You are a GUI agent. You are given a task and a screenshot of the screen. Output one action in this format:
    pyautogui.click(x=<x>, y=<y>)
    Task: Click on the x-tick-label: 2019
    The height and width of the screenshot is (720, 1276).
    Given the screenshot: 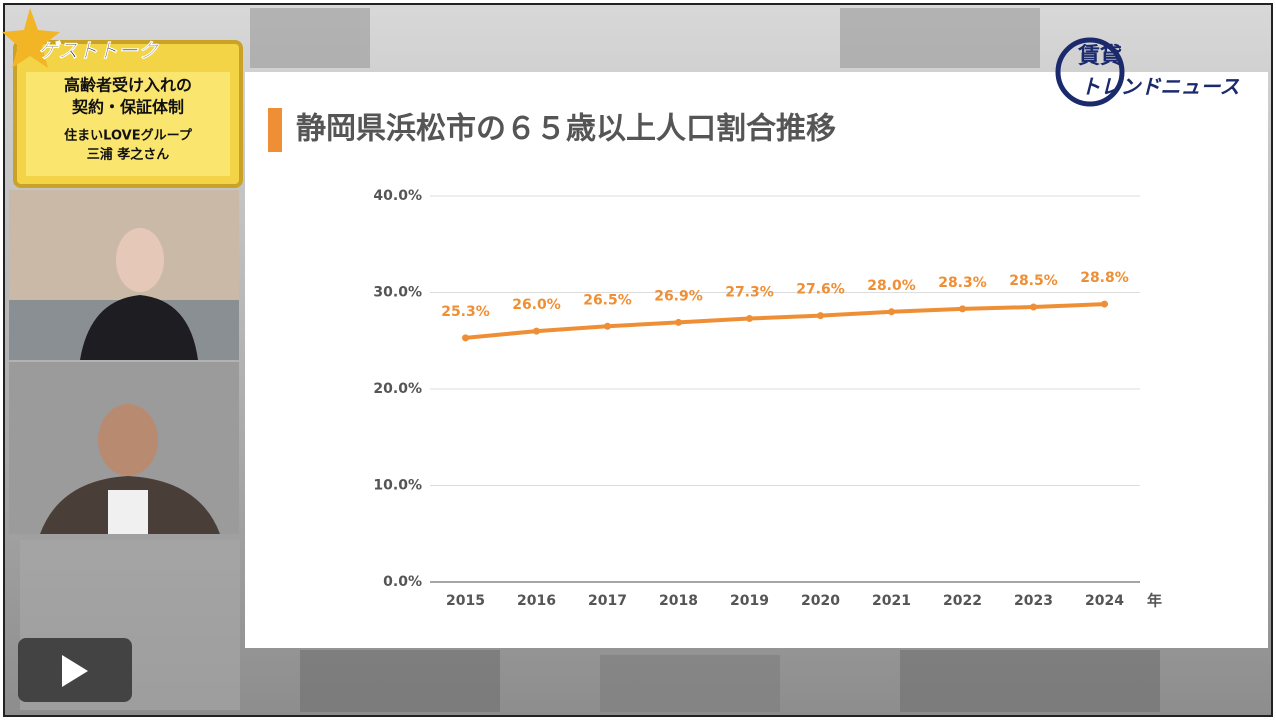 What is the action you would take?
    pyautogui.click(x=749, y=601)
    